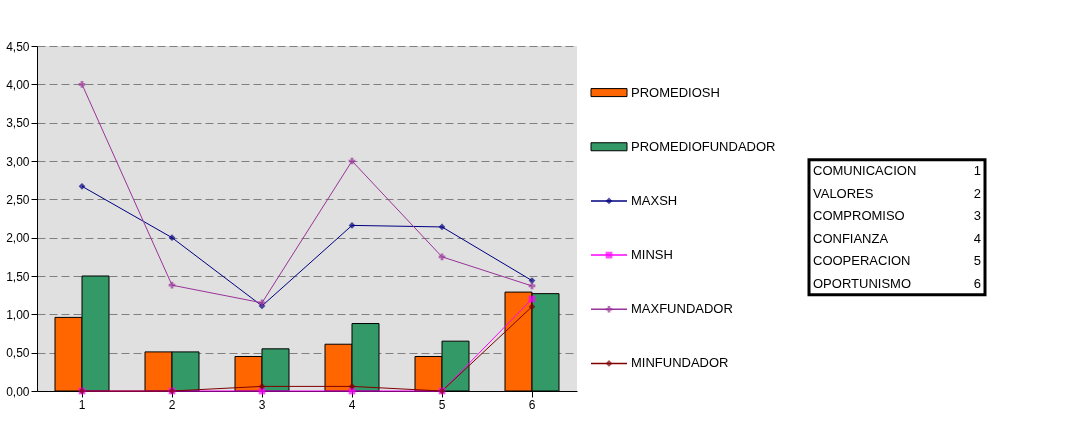 This screenshot has height=445, width=1073. Describe the element at coordinates (18, 314) in the screenshot. I see `y-tick-label: 1,00` at that location.